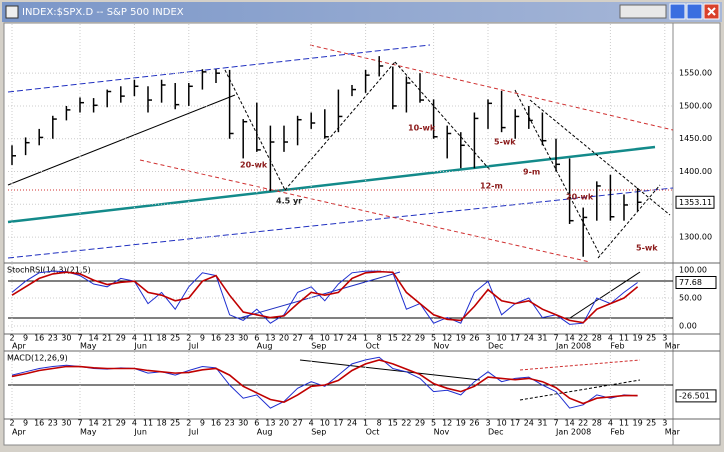 Image resolution: width=724 pixels, height=452 pixels. I want to click on y-tick-label: 1550.00, so click(695, 73).